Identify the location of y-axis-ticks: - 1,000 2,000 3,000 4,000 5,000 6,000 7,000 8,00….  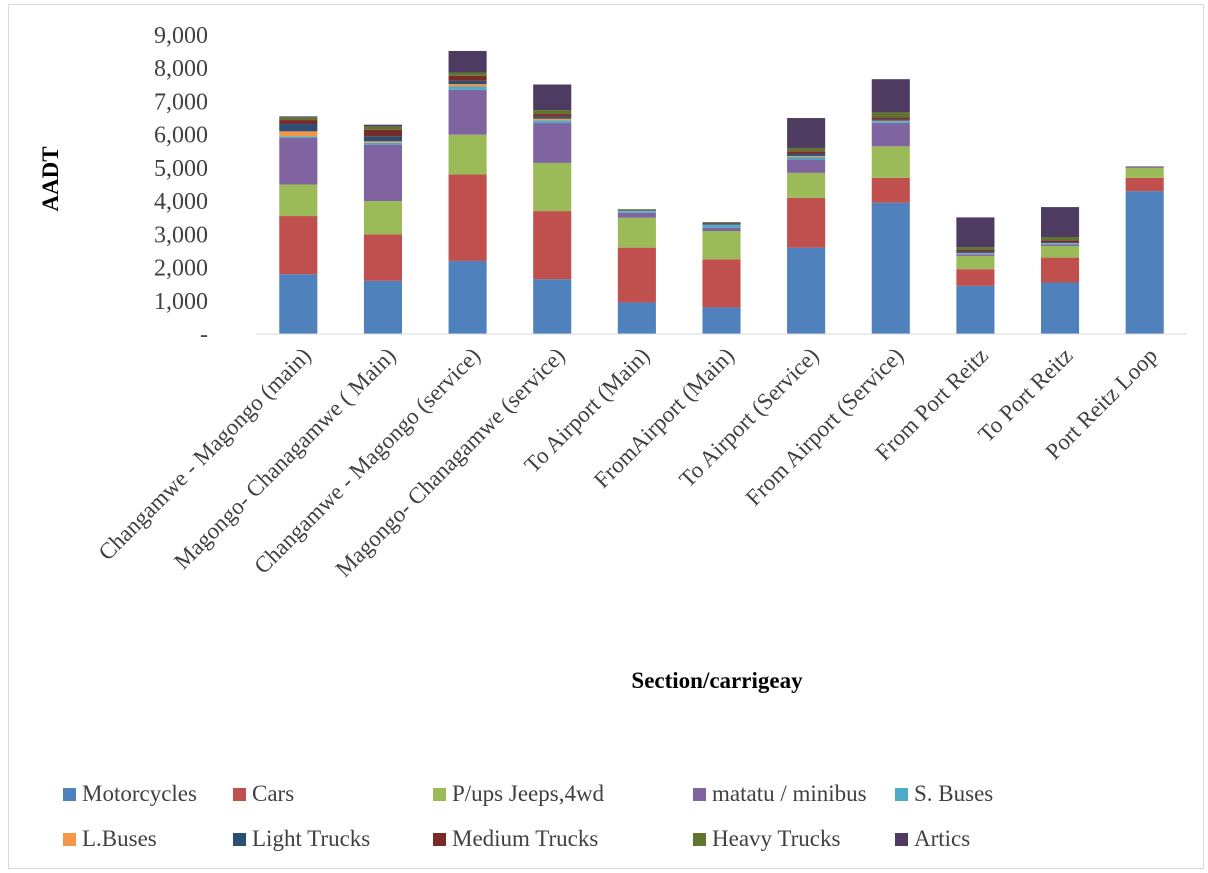
(181, 185).